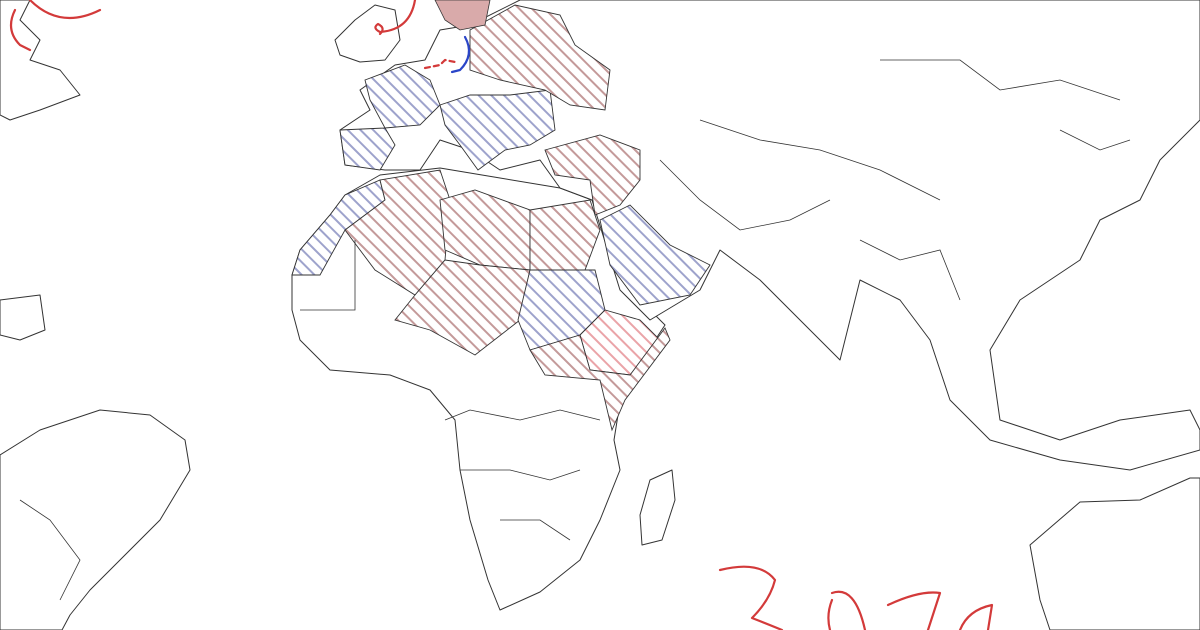 The width and height of the screenshot is (1200, 630). What do you see at coordinates (55, 26) in the screenshot?
I see `red-ink-stroke` at bounding box center [55, 26].